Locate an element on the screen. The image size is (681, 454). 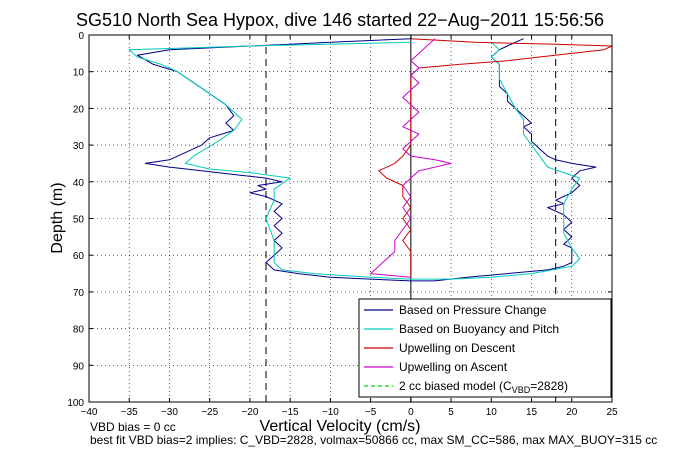
x-tick-label: −5 is located at coordinates (371, 412).